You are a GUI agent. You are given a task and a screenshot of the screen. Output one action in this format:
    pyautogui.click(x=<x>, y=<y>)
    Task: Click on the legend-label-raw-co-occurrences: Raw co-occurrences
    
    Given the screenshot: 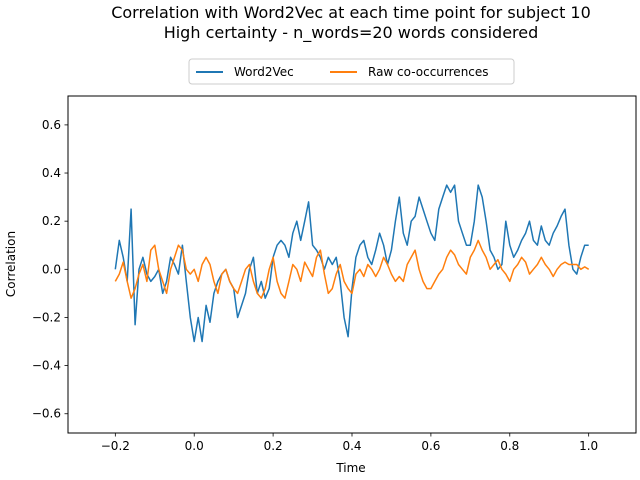 What is the action you would take?
    pyautogui.click(x=428, y=72)
    